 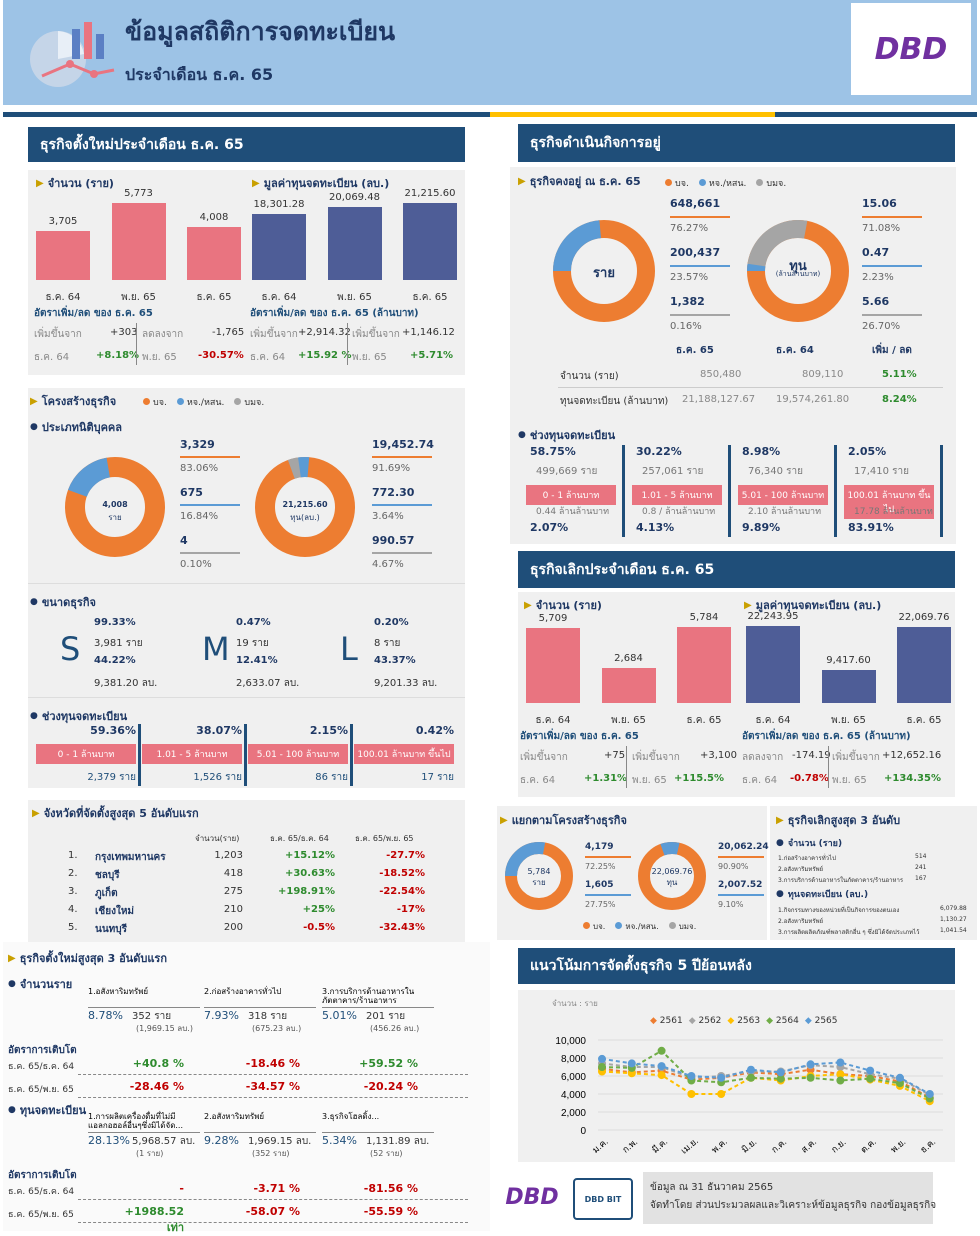 I want to click on item-value: 514, so click(x=921, y=856).